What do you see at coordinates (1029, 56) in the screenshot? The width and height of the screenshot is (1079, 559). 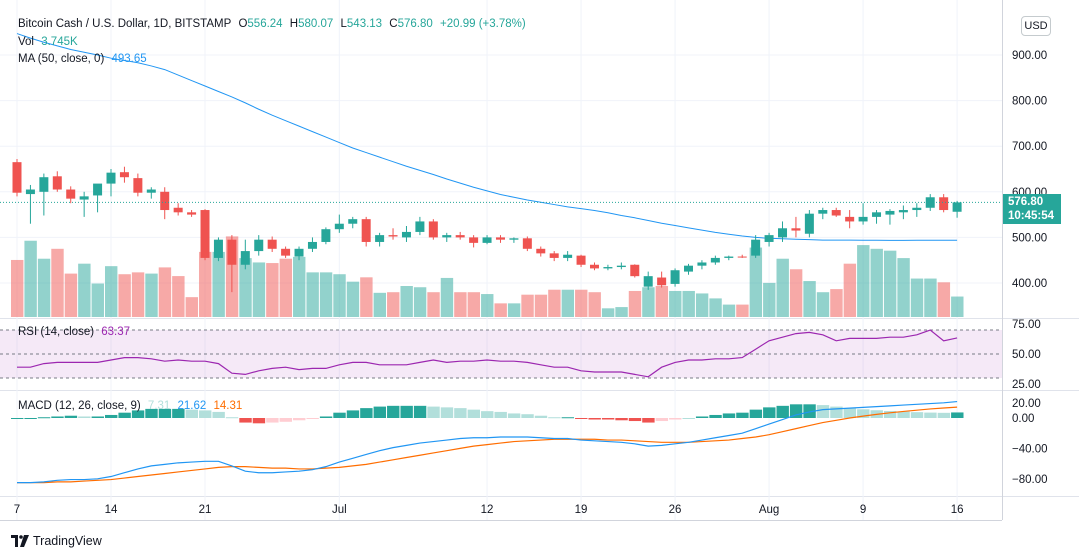 I see `price-tick-label: 900.00` at bounding box center [1029, 56].